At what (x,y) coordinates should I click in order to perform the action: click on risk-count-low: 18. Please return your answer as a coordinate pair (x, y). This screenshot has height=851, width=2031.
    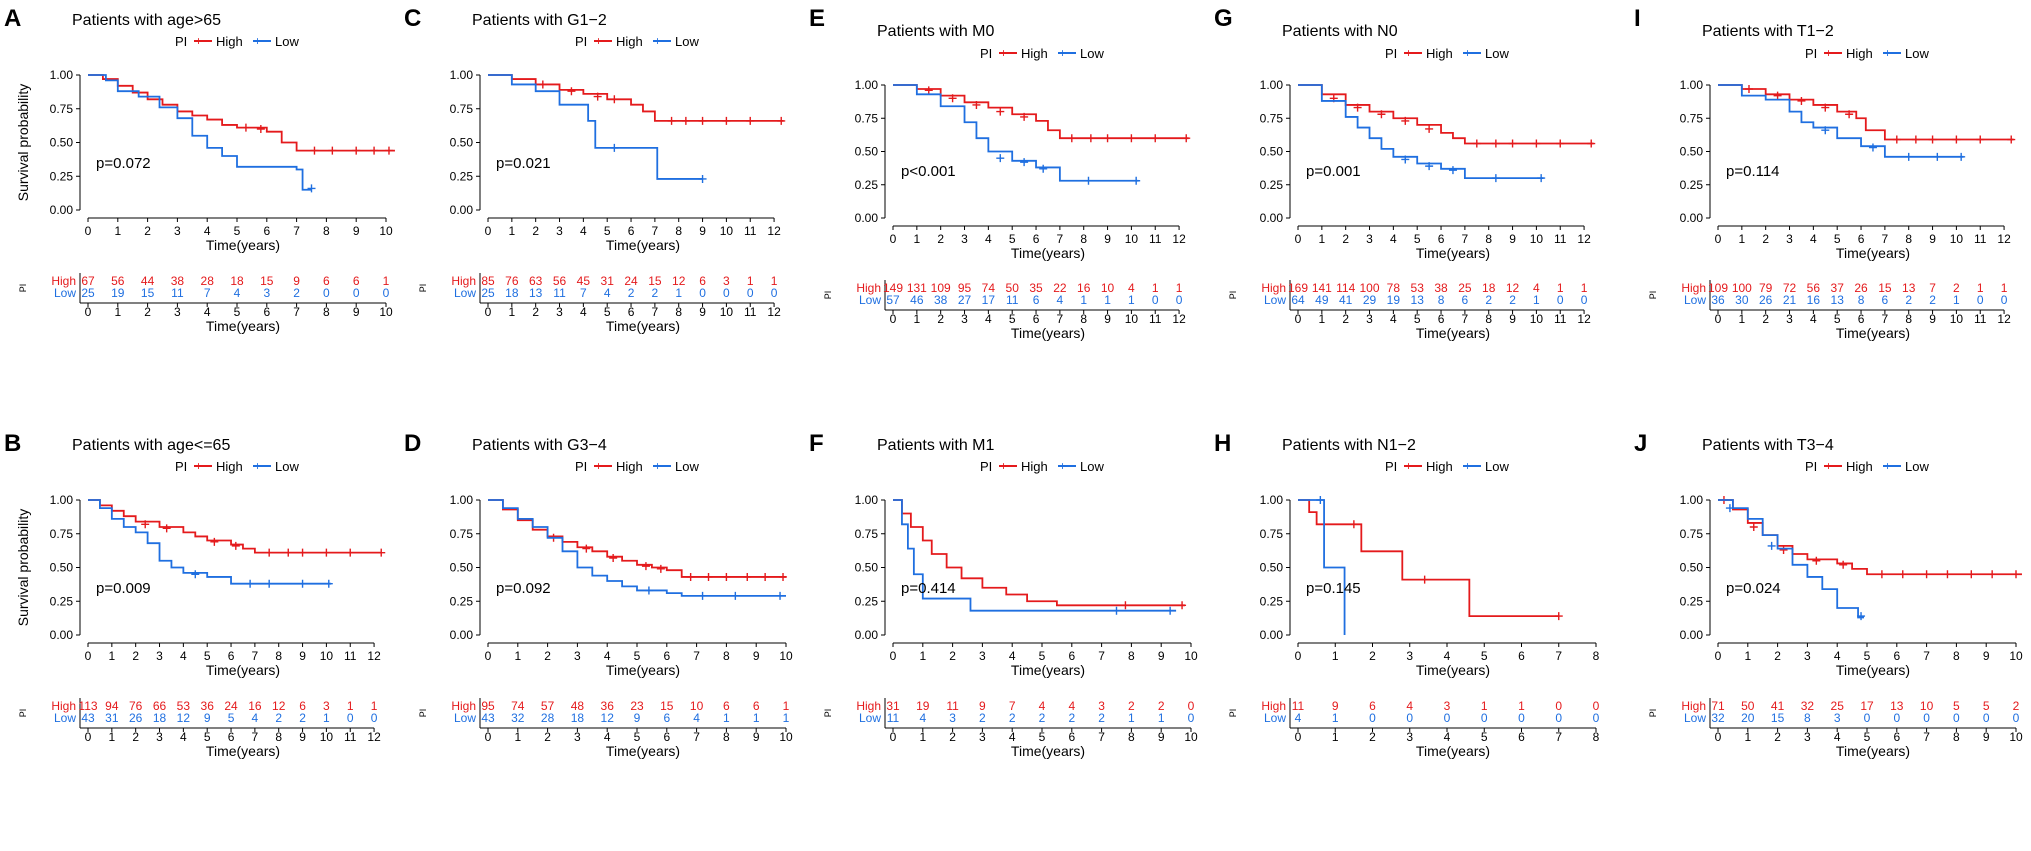
    Looking at the image, I should click on (578, 718).